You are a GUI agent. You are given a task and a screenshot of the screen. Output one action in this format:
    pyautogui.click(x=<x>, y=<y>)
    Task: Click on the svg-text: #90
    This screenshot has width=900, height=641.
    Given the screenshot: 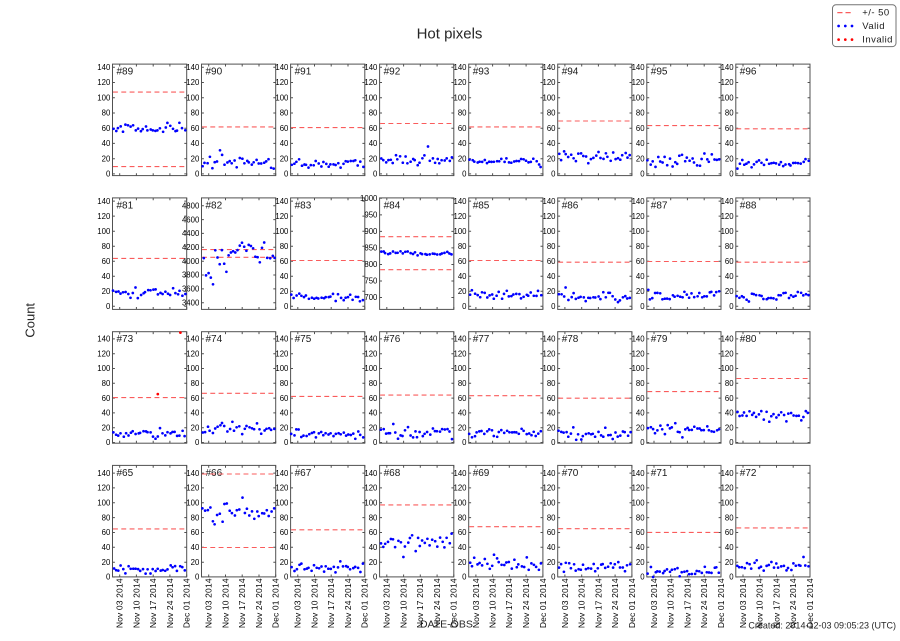 What is the action you would take?
    pyautogui.click(x=214, y=72)
    